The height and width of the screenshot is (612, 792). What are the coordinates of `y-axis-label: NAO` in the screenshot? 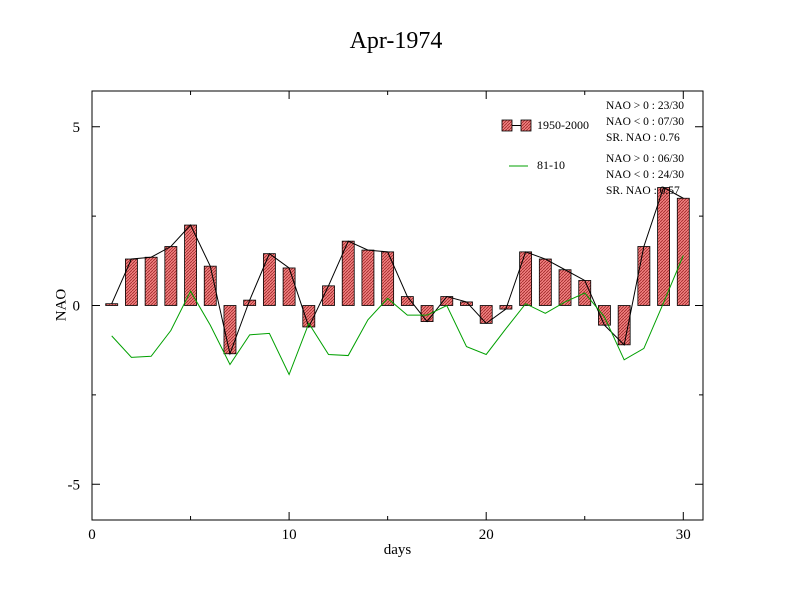 It's located at (61, 305).